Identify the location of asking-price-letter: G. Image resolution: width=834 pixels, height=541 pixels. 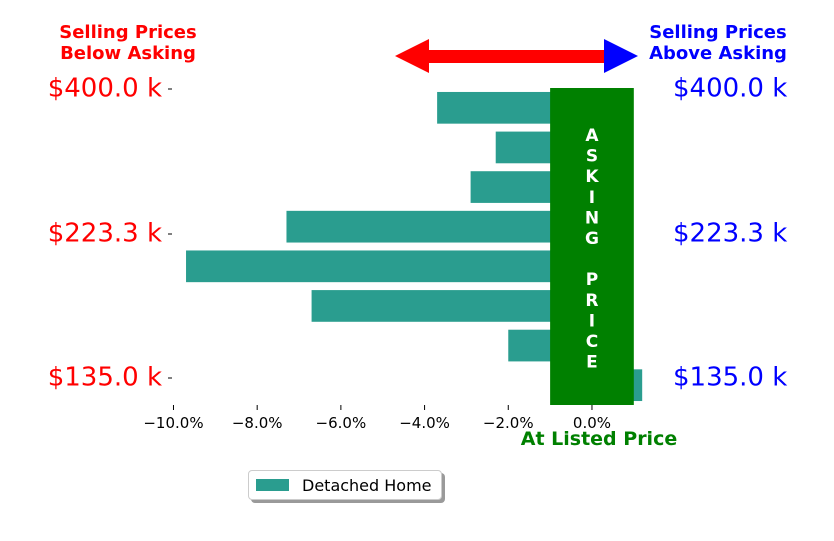
(592, 239).